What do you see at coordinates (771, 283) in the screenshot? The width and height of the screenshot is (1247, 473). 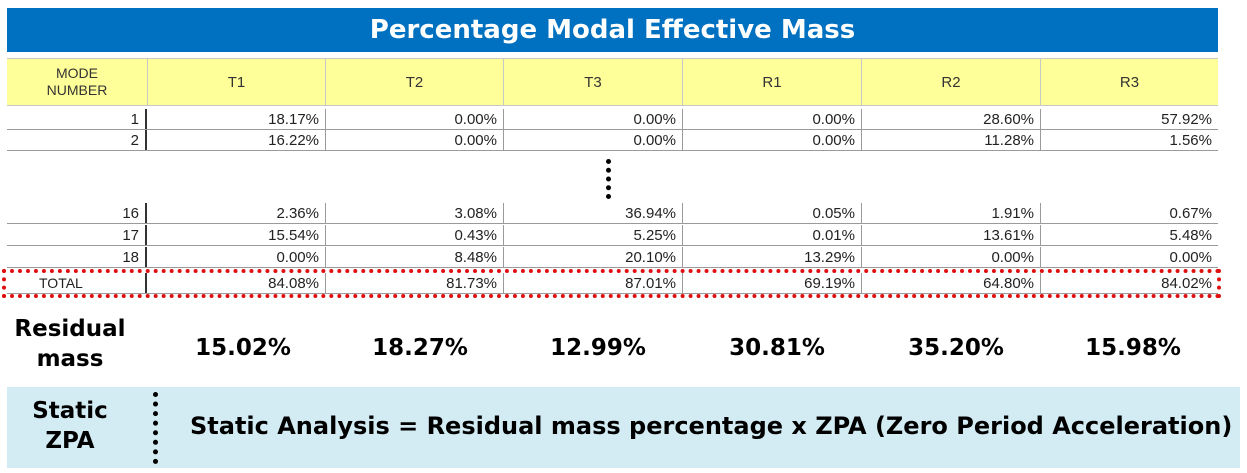 I see `total-value-cell: 69.19%` at bounding box center [771, 283].